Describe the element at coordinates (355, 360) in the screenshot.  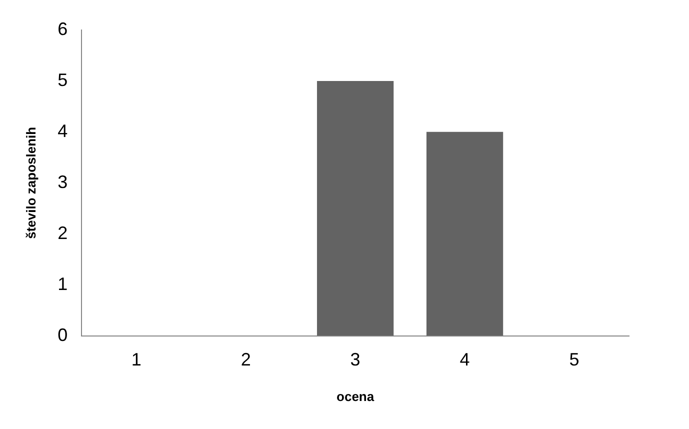
I see `x-tick-label: 3` at that location.